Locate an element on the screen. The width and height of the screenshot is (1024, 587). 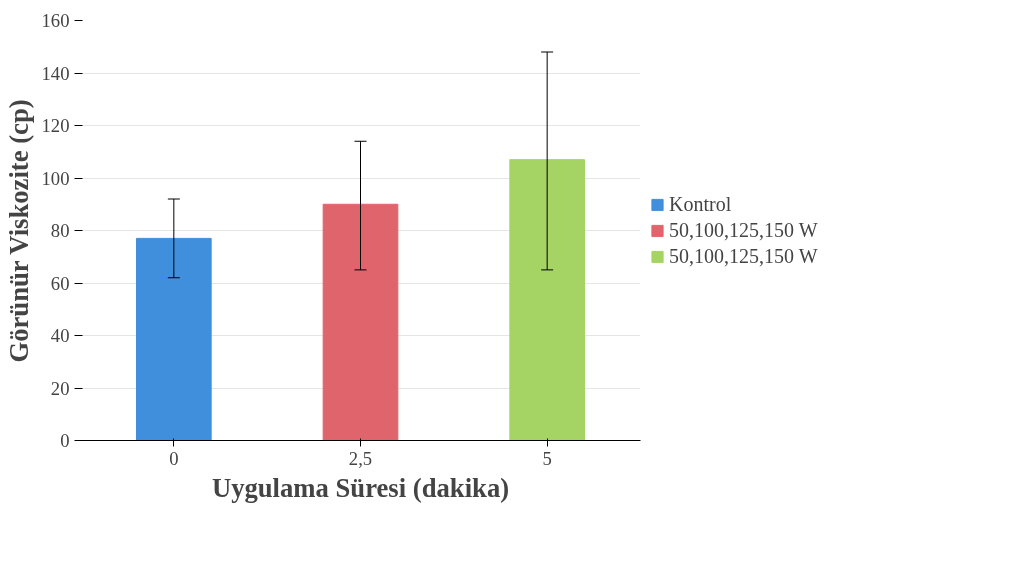
y-tick-label: 120 is located at coordinates (55, 125).